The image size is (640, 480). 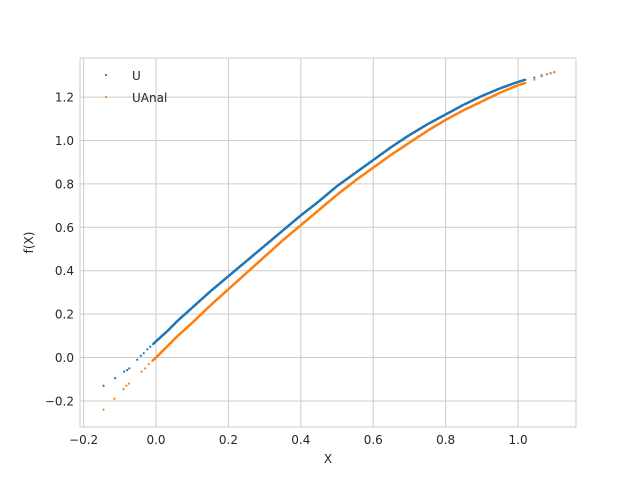 I want to click on y-tick-label: 0.0, so click(x=64, y=358).